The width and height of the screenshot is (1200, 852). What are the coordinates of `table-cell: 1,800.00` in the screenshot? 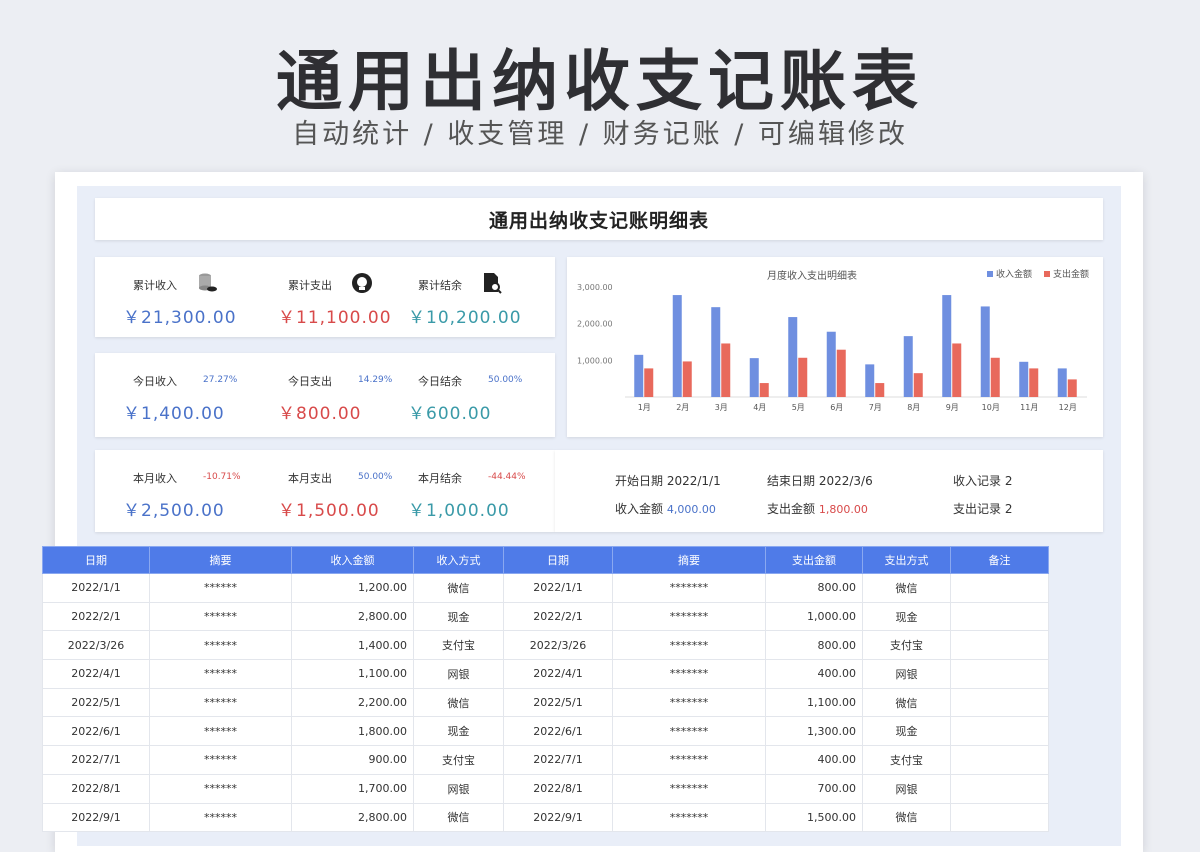 It's located at (352, 731).